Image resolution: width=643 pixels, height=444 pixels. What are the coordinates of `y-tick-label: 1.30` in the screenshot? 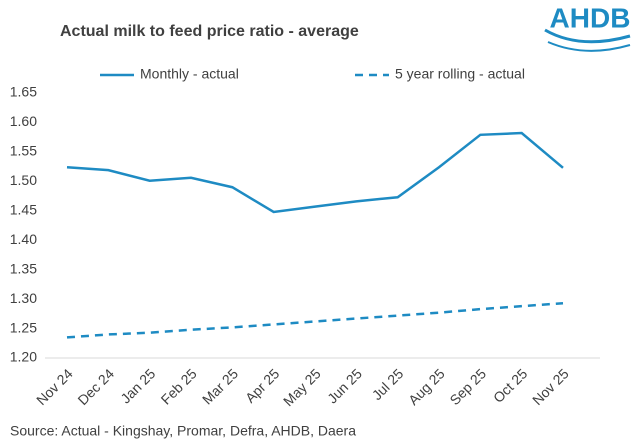 It's located at (23, 298).